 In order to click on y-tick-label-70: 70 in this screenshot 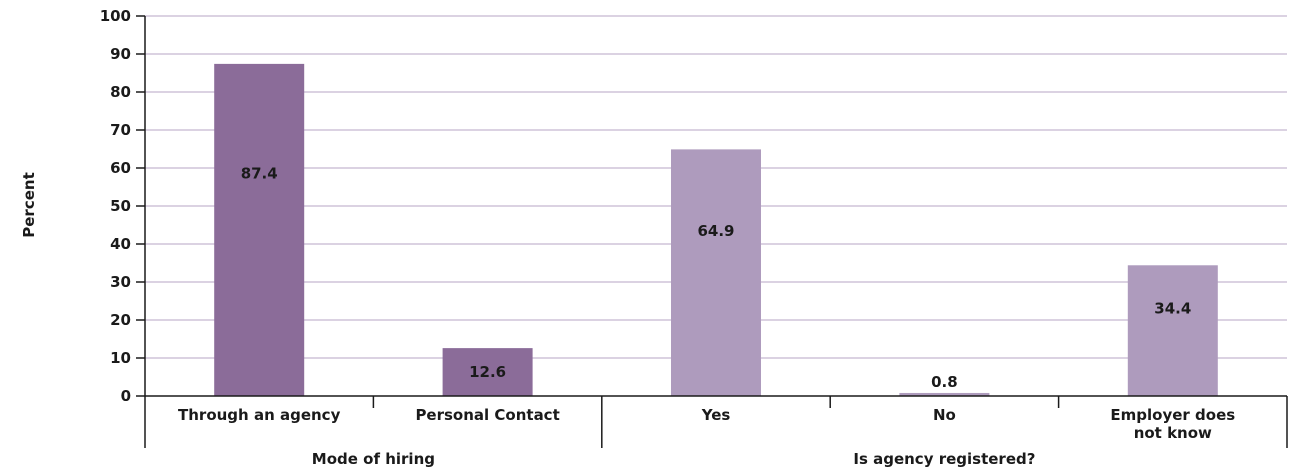, I will do `click(120, 130)`.